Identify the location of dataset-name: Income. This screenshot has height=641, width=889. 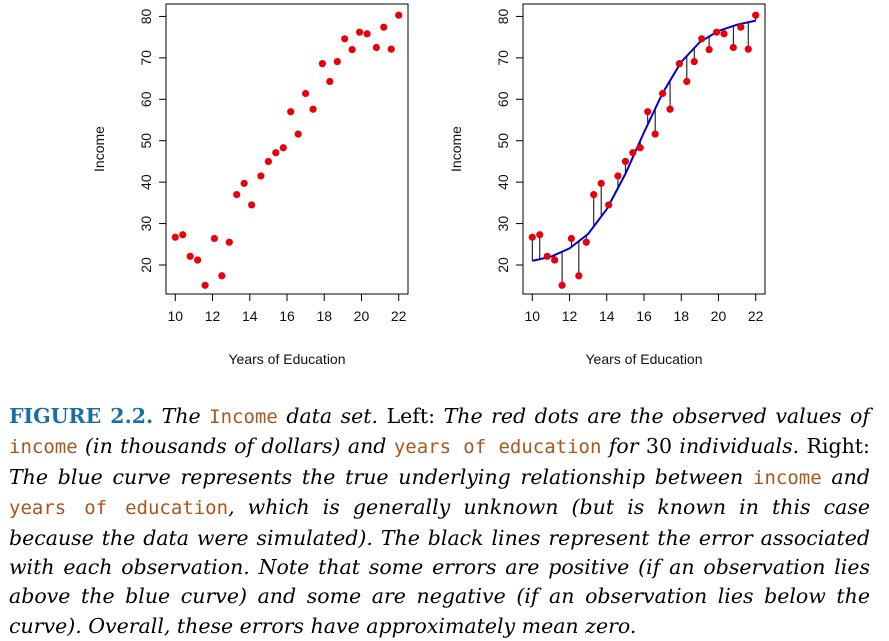
(243, 417).